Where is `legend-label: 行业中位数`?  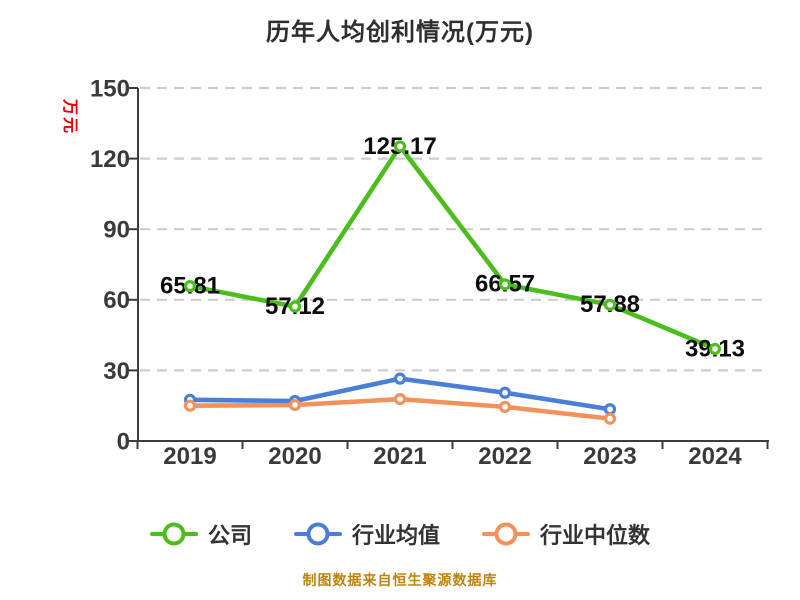 legend-label: 行业中位数 is located at coordinates (595, 535).